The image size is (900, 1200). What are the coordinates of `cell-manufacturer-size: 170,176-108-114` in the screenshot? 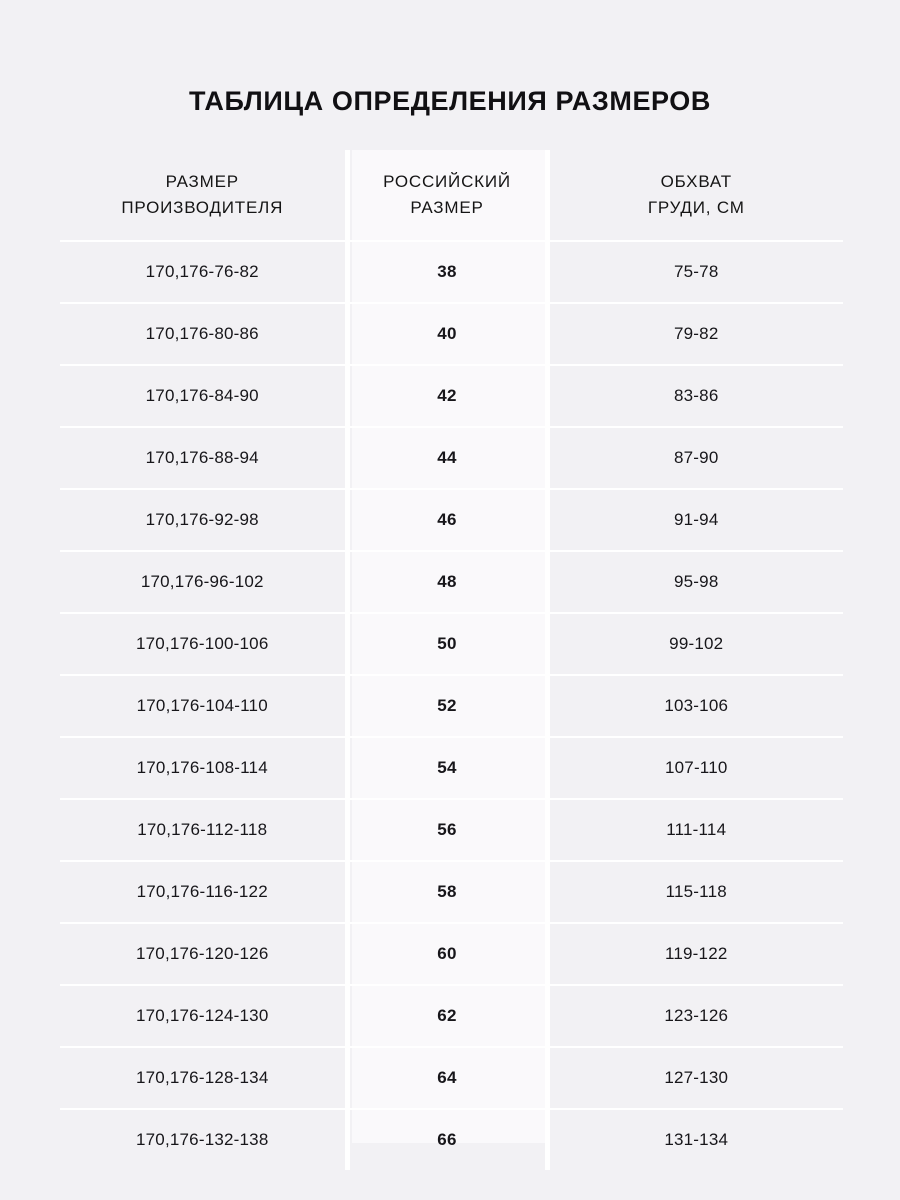 It's located at (205, 767).